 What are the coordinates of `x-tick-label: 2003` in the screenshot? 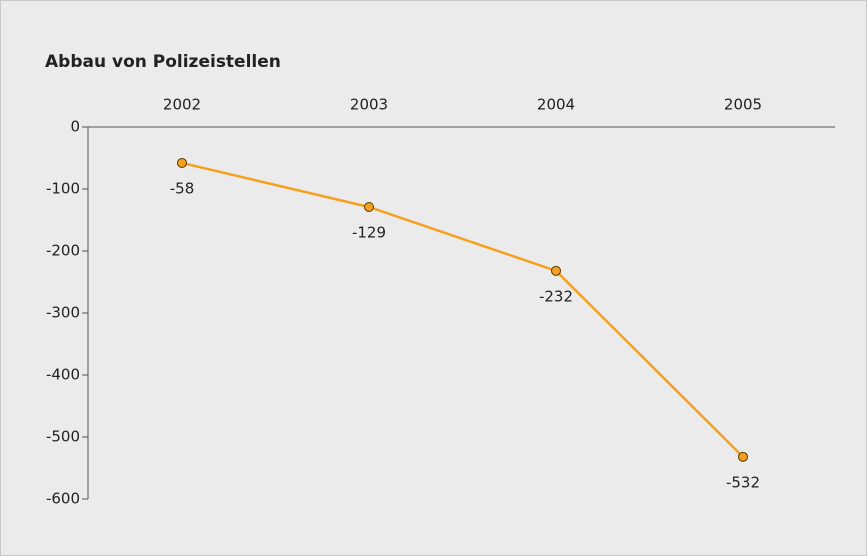 It's located at (369, 105).